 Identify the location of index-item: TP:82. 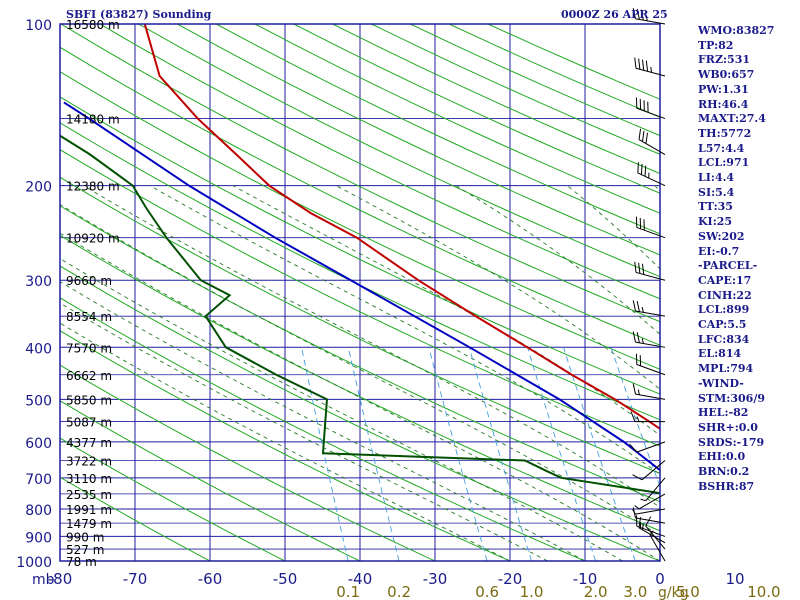
(716, 45).